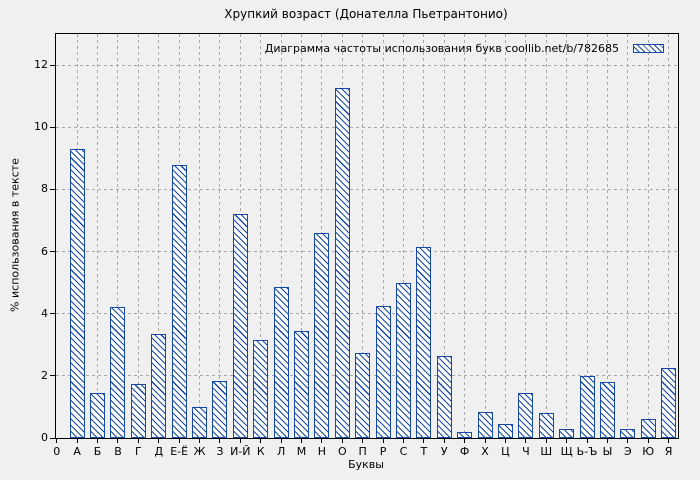  Describe the element at coordinates (220, 451) in the screenshot. I see `x-tick-label: З` at that location.